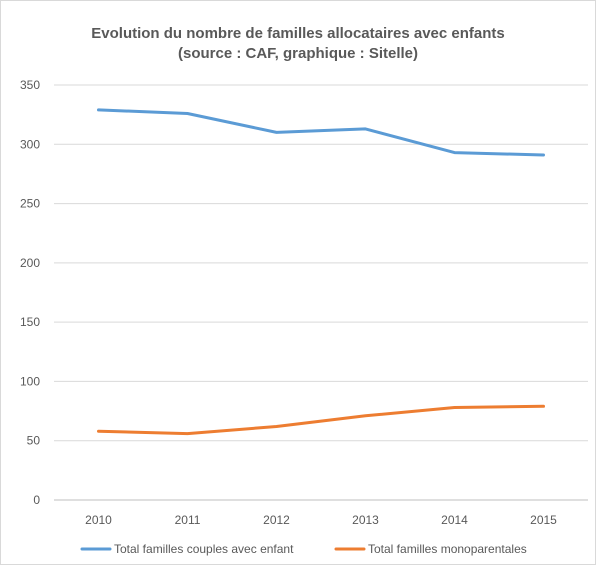 This screenshot has height=565, width=596. I want to click on x-tick-label: 2010, so click(98, 520).